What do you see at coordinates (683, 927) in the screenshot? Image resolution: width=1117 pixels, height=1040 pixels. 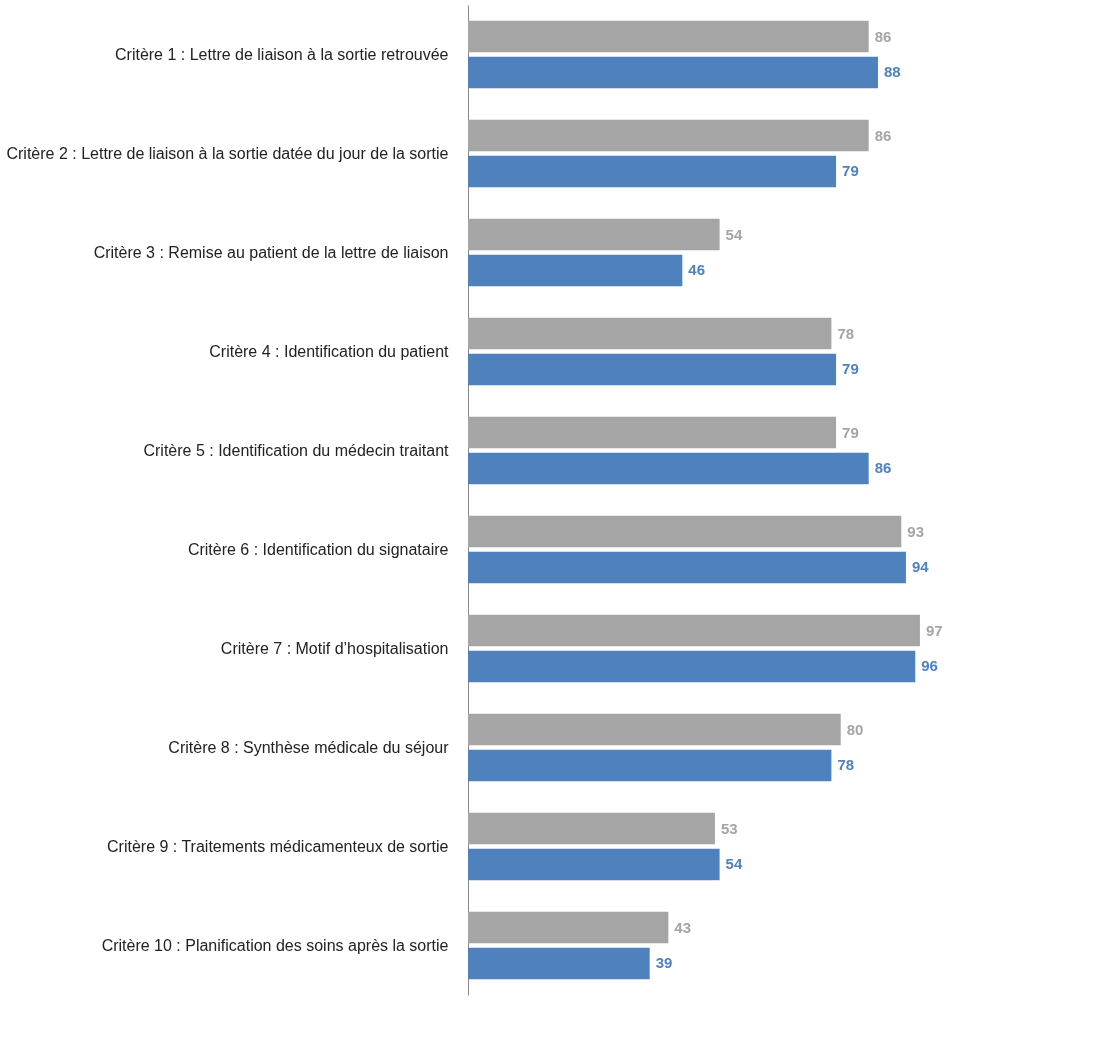 I see `data-label: 43` at bounding box center [683, 927].